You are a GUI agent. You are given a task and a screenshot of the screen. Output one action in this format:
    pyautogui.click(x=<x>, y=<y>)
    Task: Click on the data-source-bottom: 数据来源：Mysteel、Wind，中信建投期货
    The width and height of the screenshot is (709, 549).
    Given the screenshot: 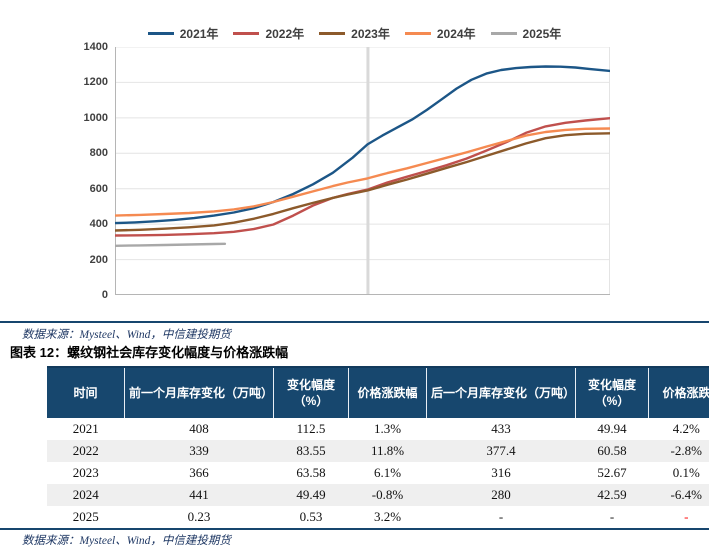 What is the action you would take?
    pyautogui.click(x=126, y=541)
    